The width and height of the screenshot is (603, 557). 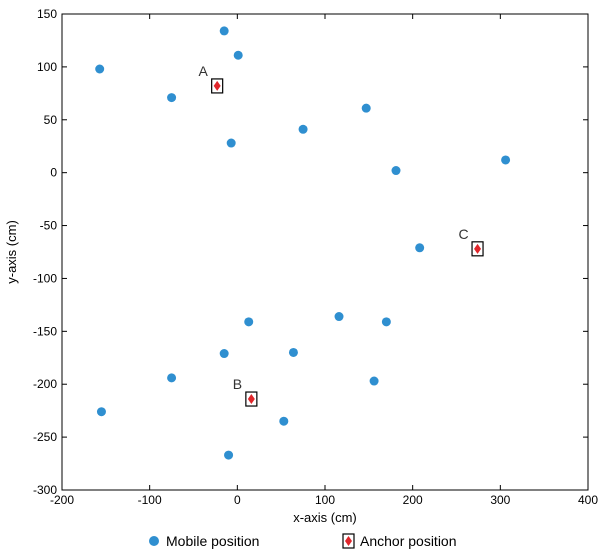 I want to click on x-tick-label: 0, so click(x=237, y=500).